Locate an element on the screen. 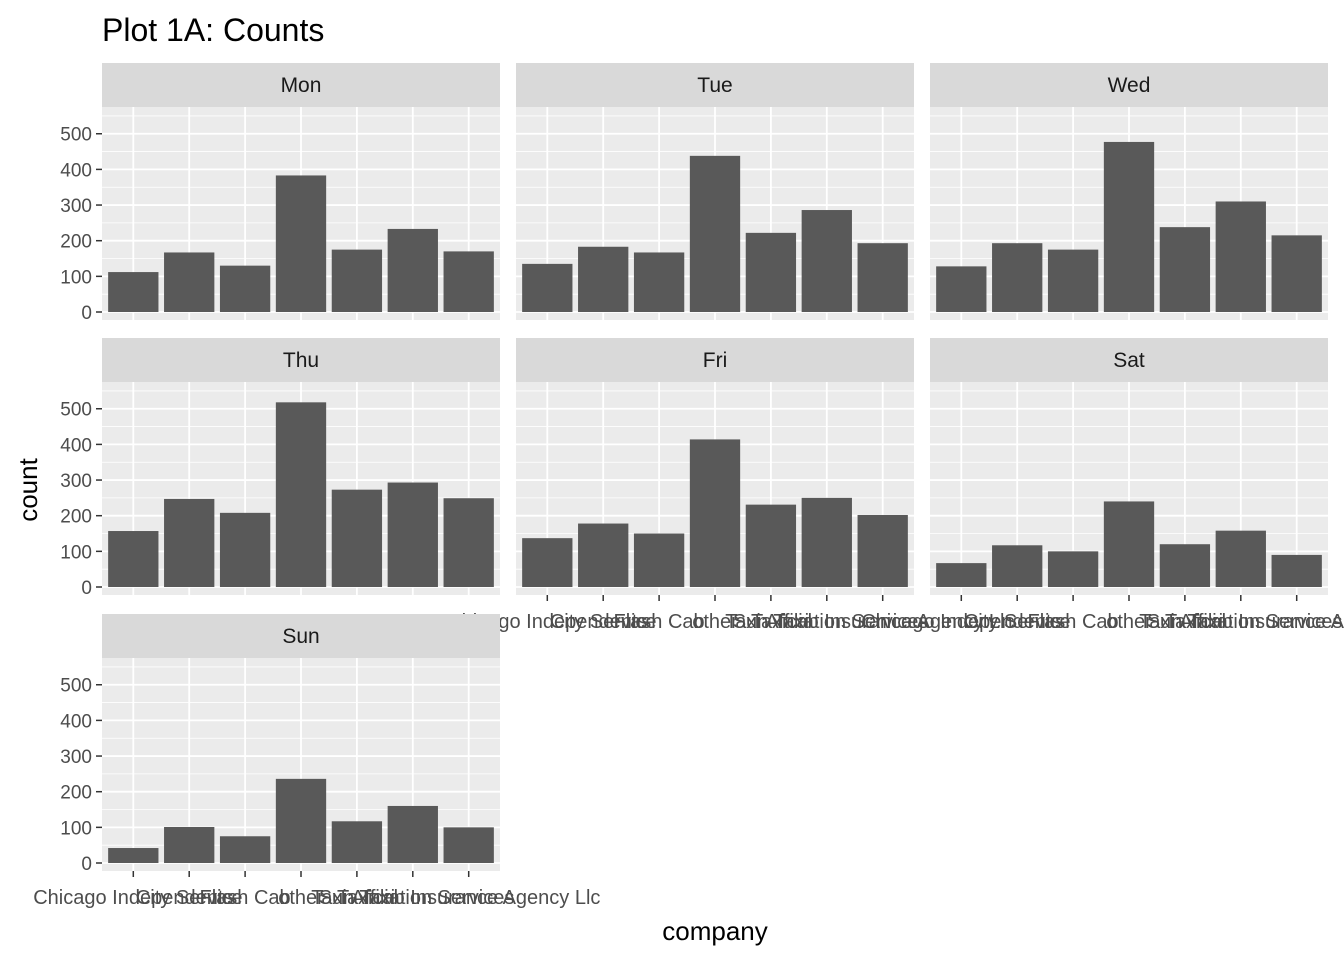  facet-label: Fri is located at coordinates (715, 360).